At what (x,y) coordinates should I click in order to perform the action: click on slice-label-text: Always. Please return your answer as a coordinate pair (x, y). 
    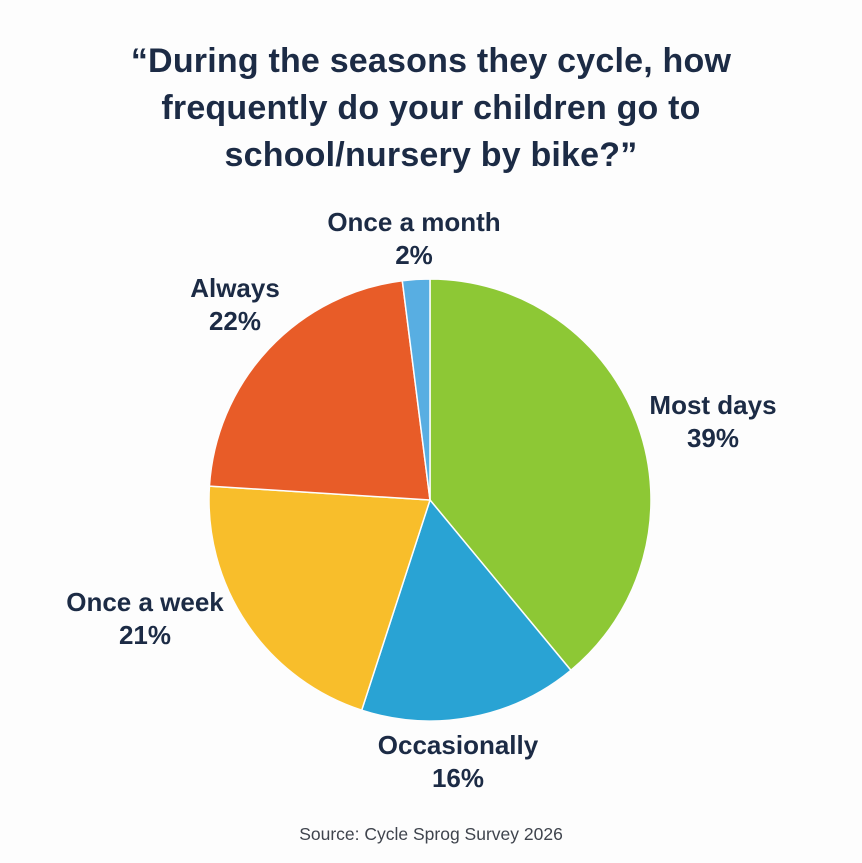
    Looking at the image, I should click on (235, 288).